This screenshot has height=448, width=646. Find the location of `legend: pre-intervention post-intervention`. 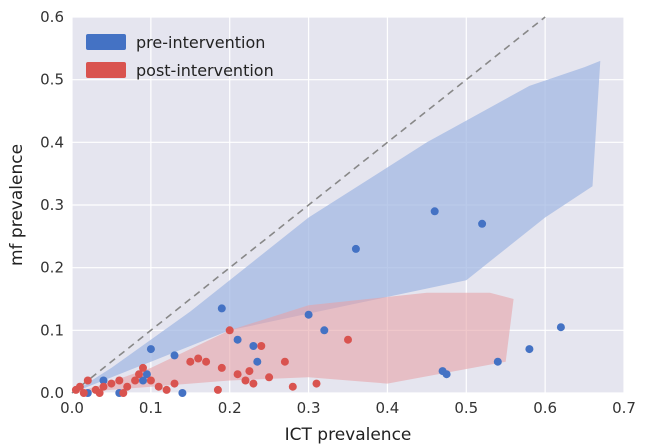

legend: pre-intervention post-intervention is located at coordinates (180, 56).